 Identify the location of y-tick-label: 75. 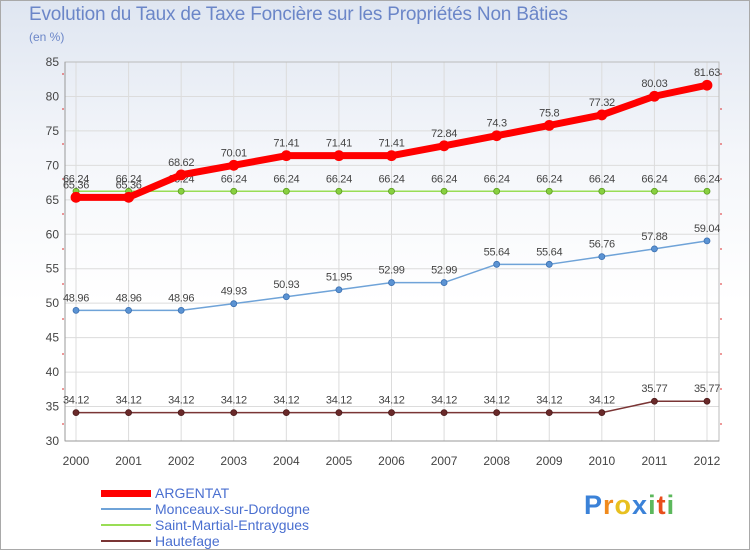
(53, 131).